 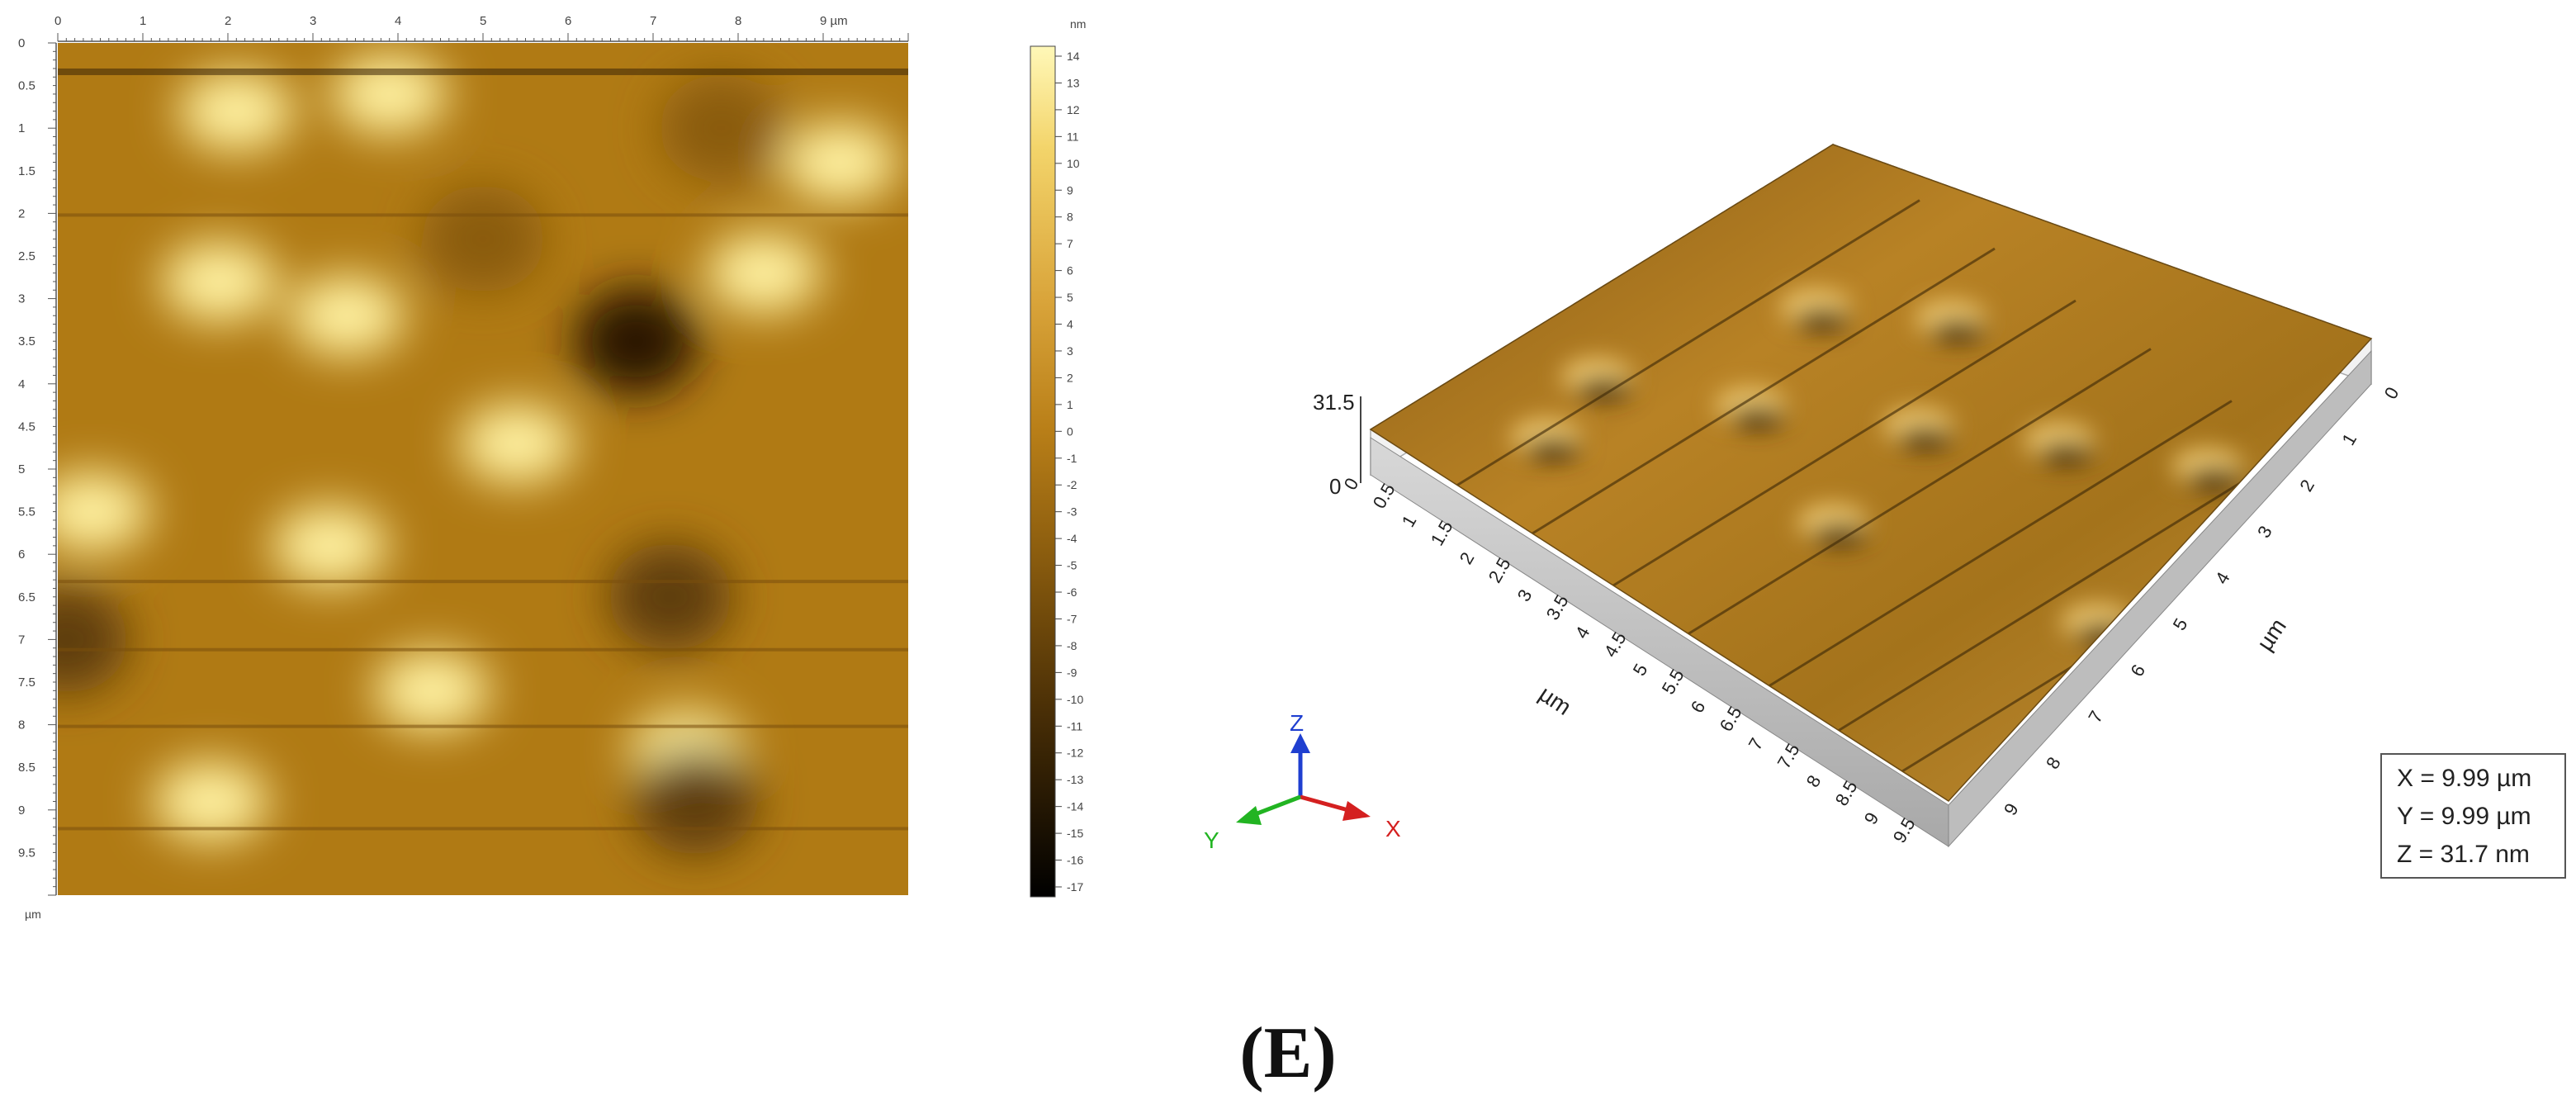 What do you see at coordinates (1073, 136) in the screenshot?
I see `colorbar-tick-label: 11` at bounding box center [1073, 136].